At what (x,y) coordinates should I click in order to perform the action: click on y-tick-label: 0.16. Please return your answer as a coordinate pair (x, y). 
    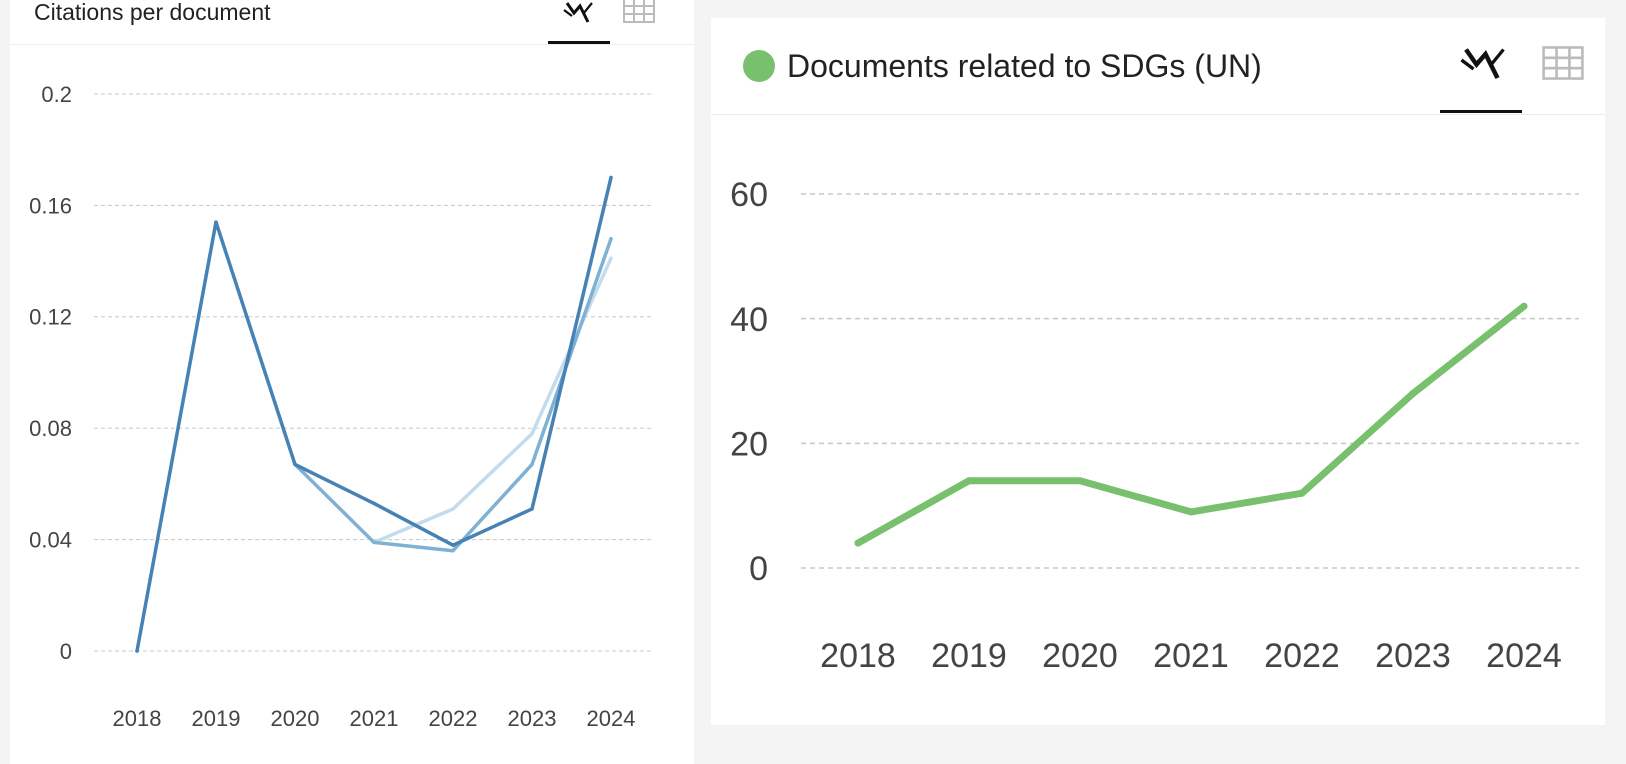
    Looking at the image, I should click on (50, 205).